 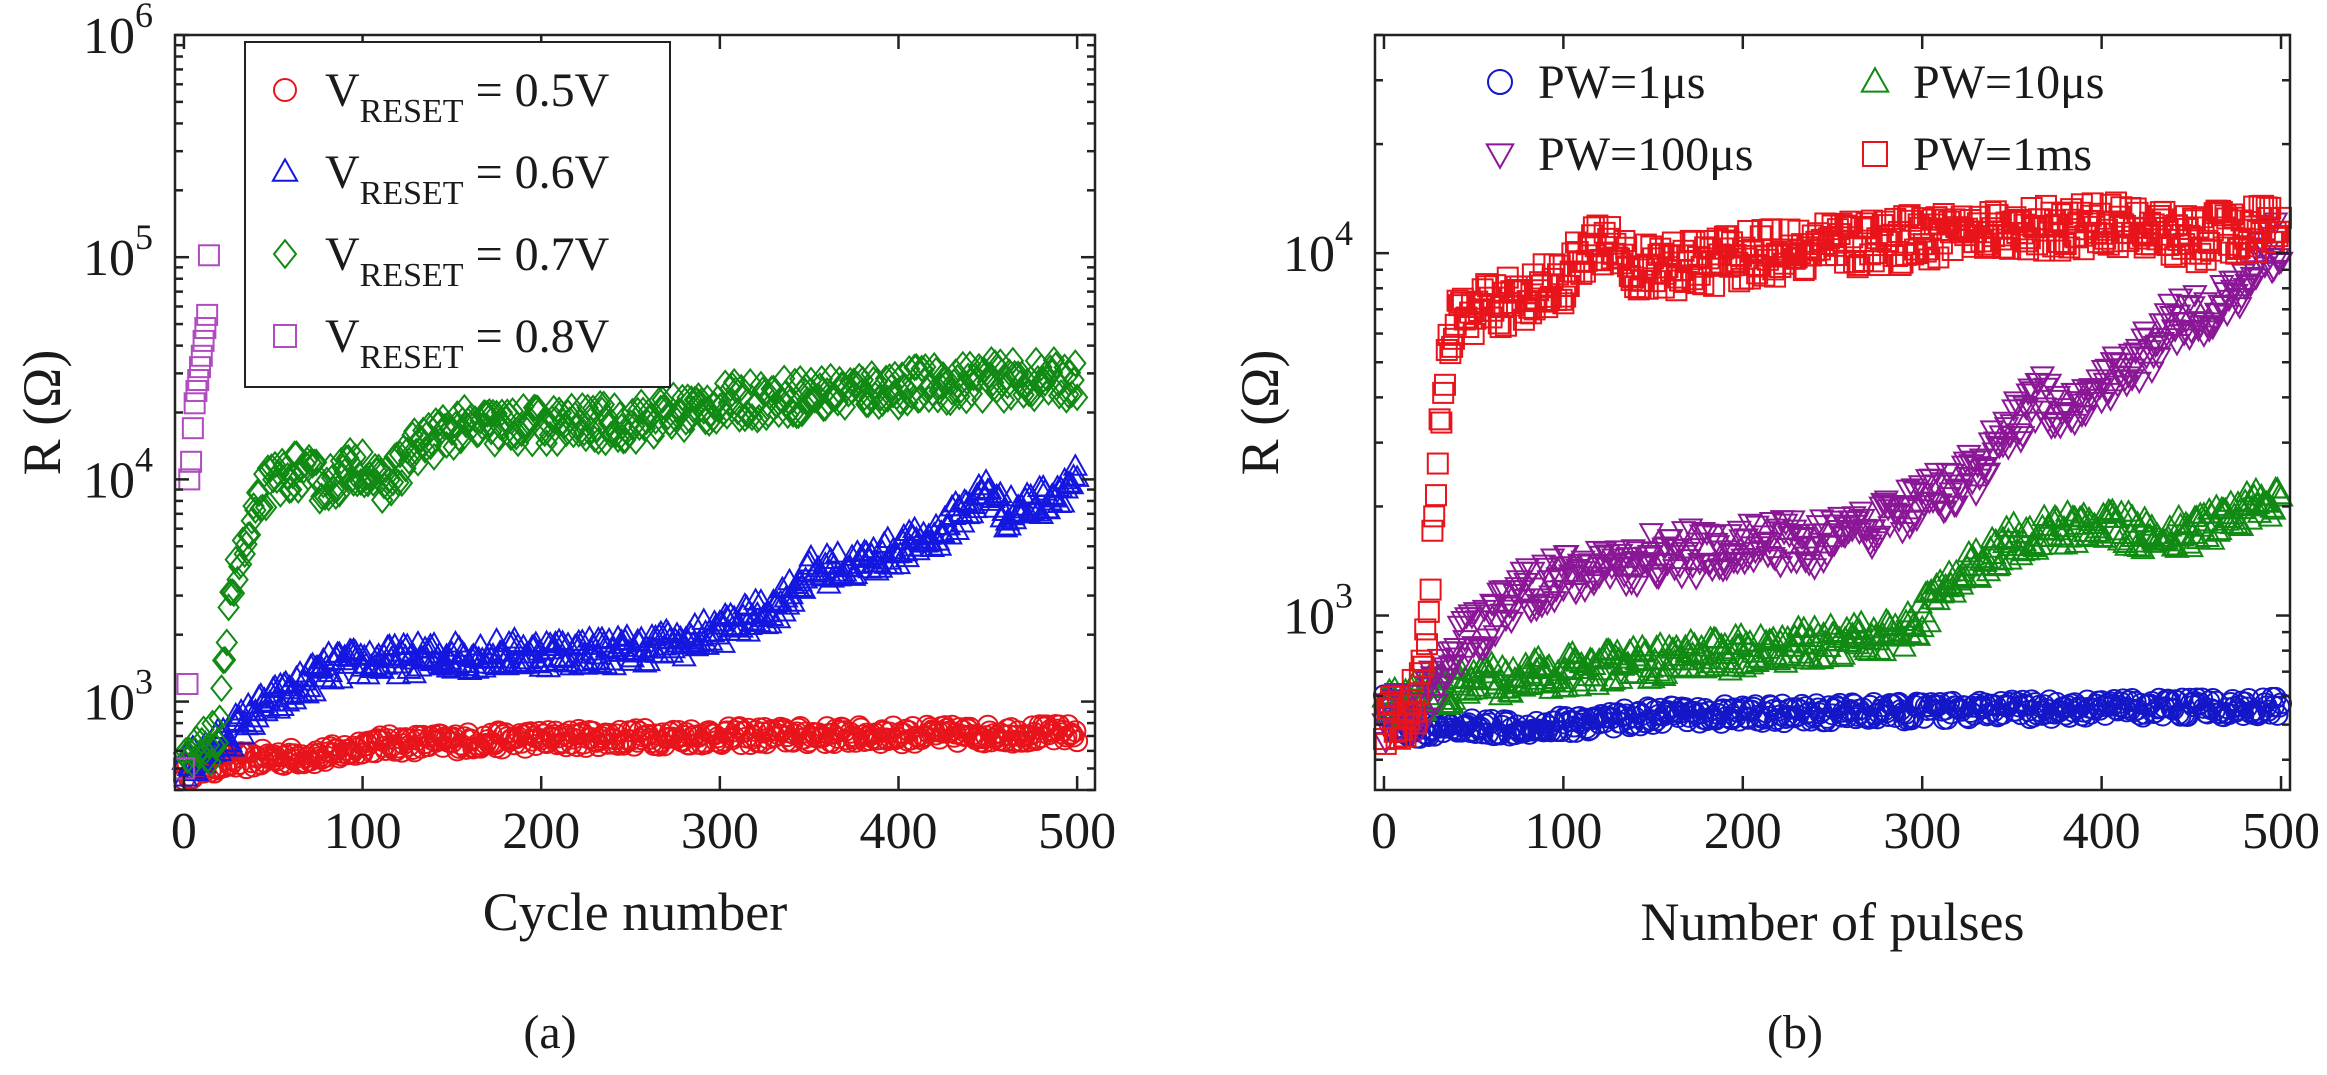 What do you see at coordinates (1260, 413) in the screenshot?
I see `chart-b-y-axis-label: R (Ω)` at bounding box center [1260, 413].